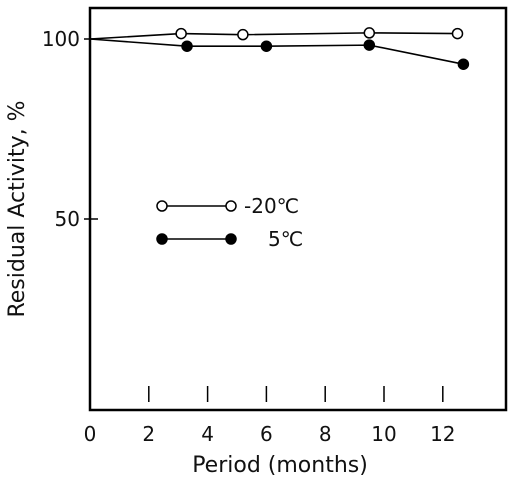 The image size is (512, 480). I want to click on x-tick-label: 4, so click(207, 434).